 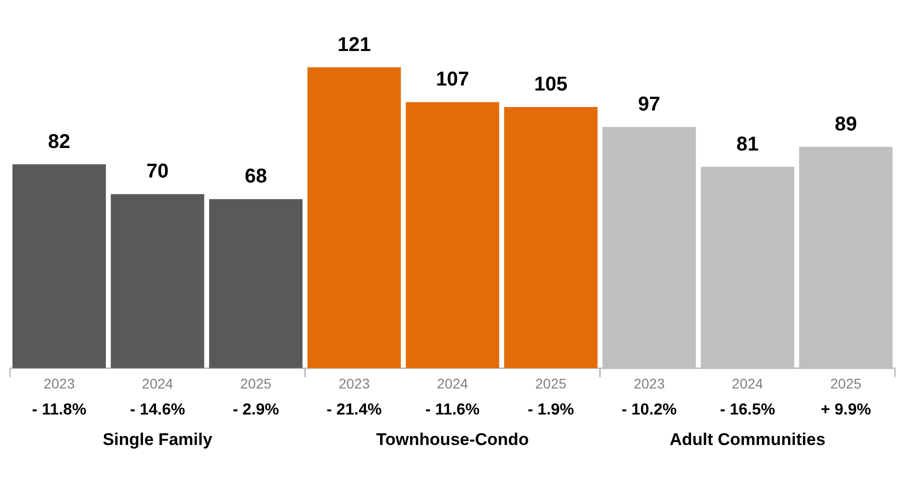 I want to click on data-label: 70, so click(x=157, y=171).